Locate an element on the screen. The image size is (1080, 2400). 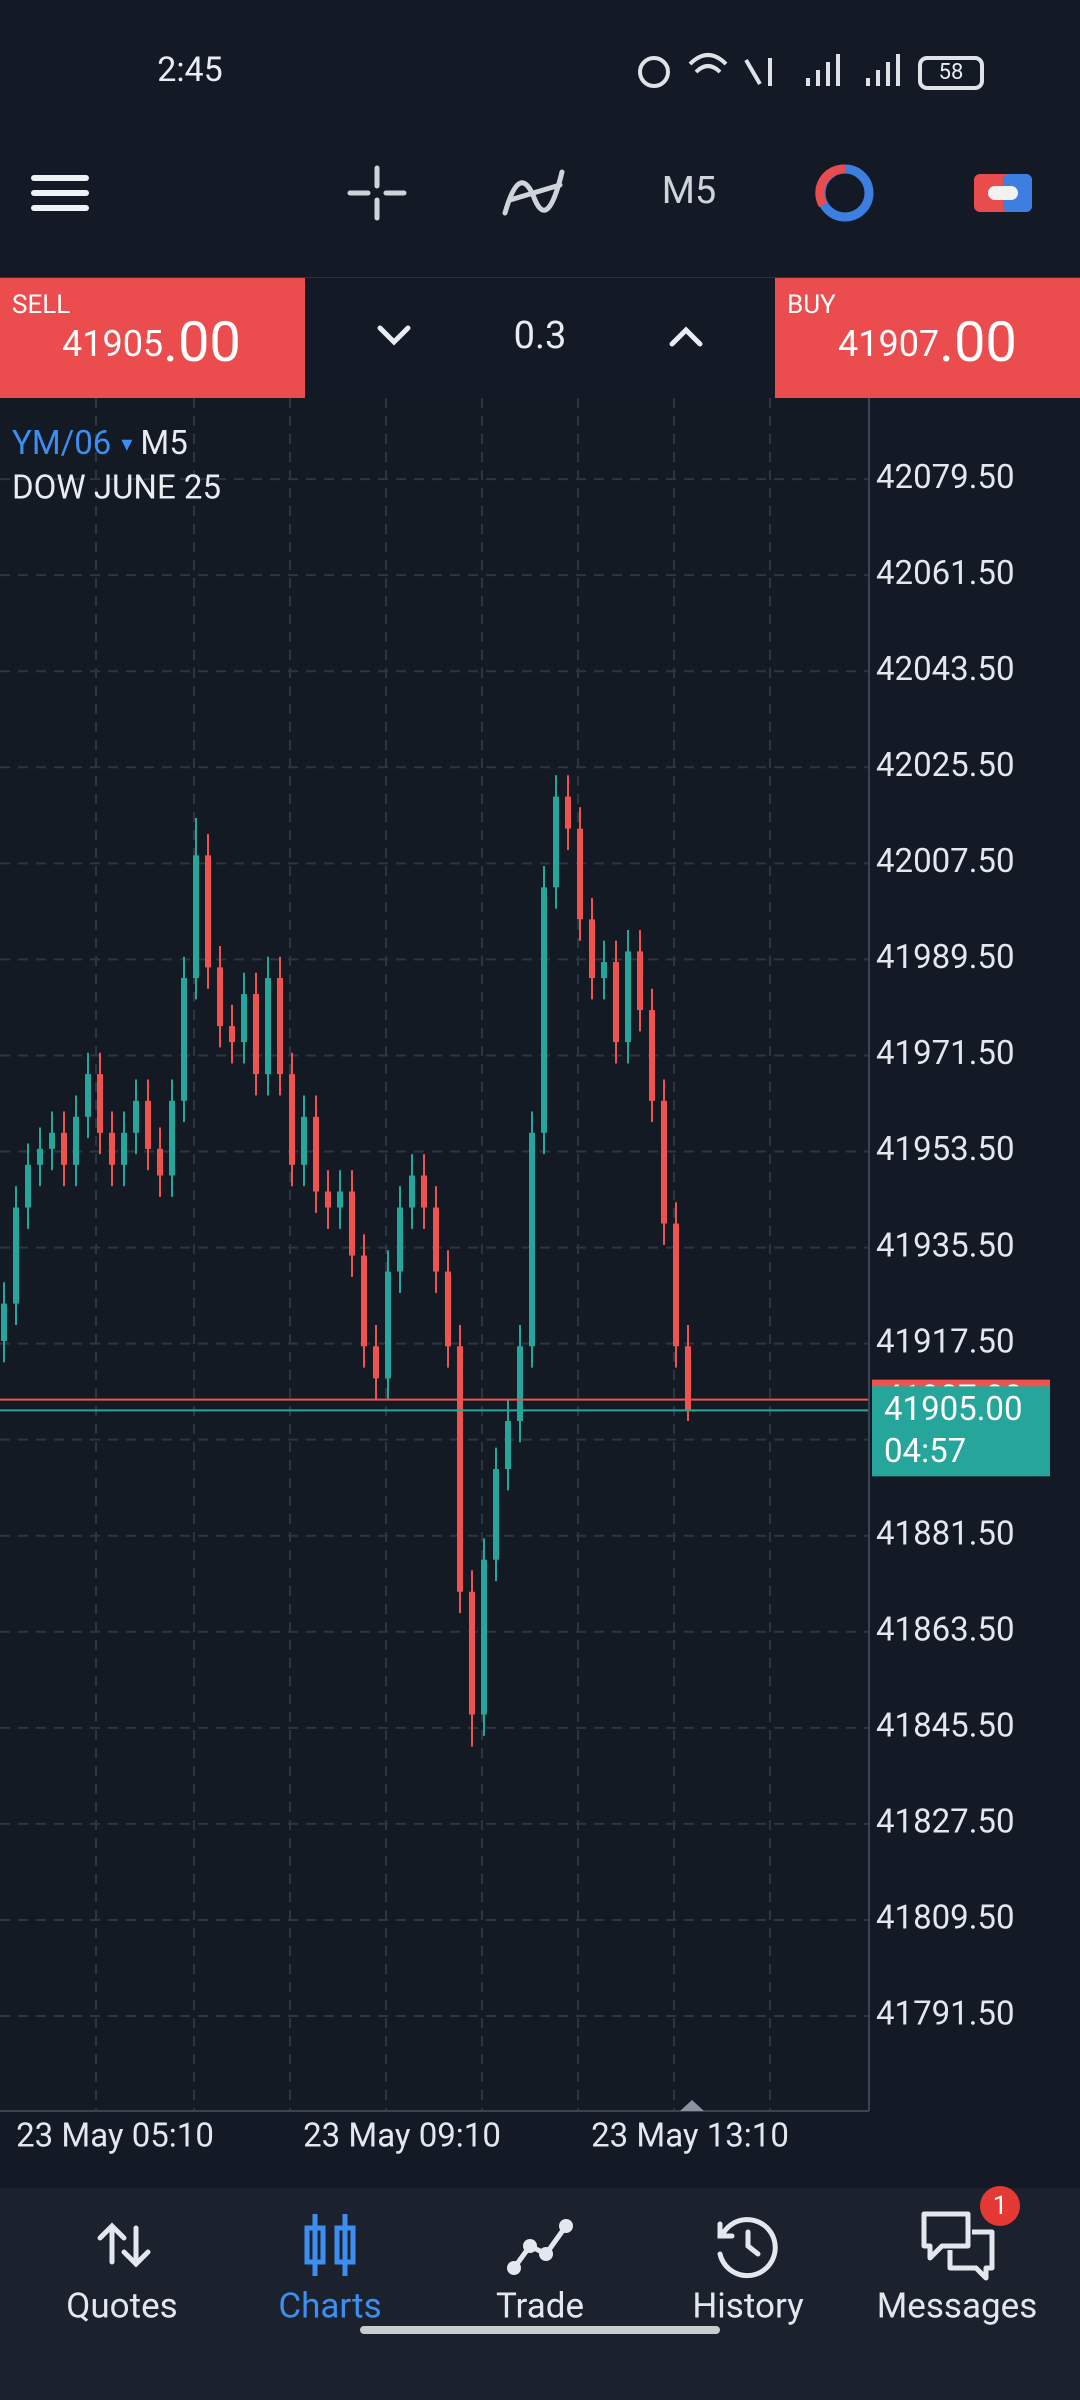
badge-count: 1 is located at coordinates (1000, 2206).